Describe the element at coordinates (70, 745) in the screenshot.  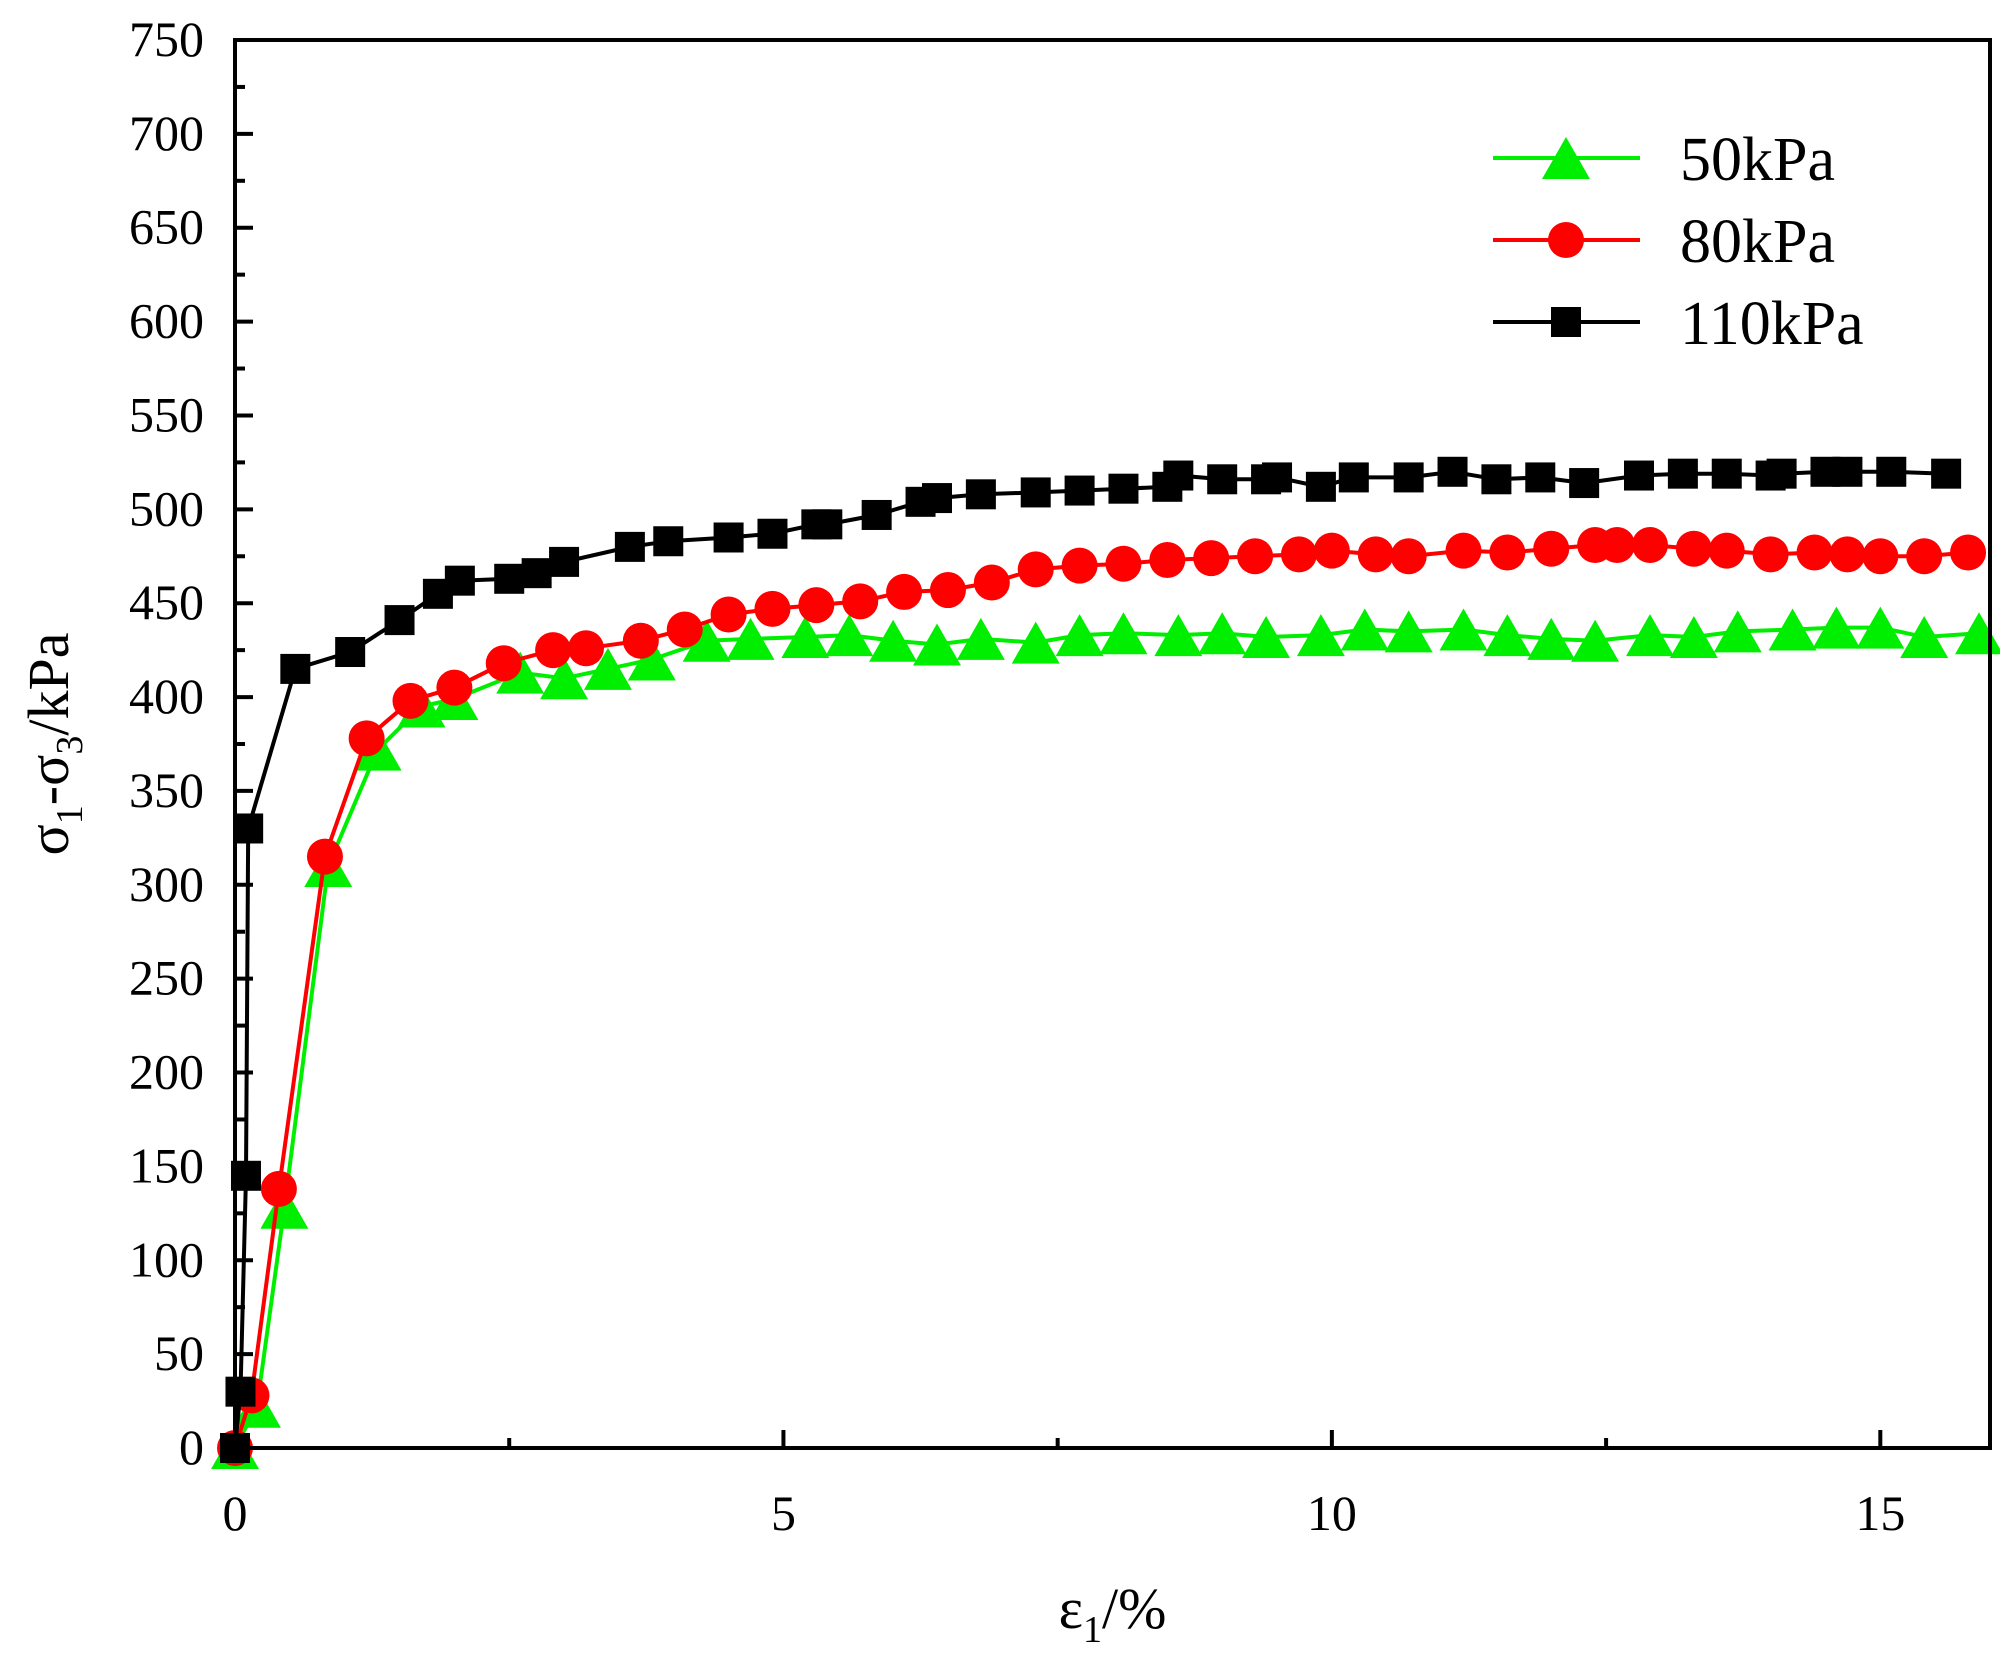
I see `y-title-part: 3` at that location.